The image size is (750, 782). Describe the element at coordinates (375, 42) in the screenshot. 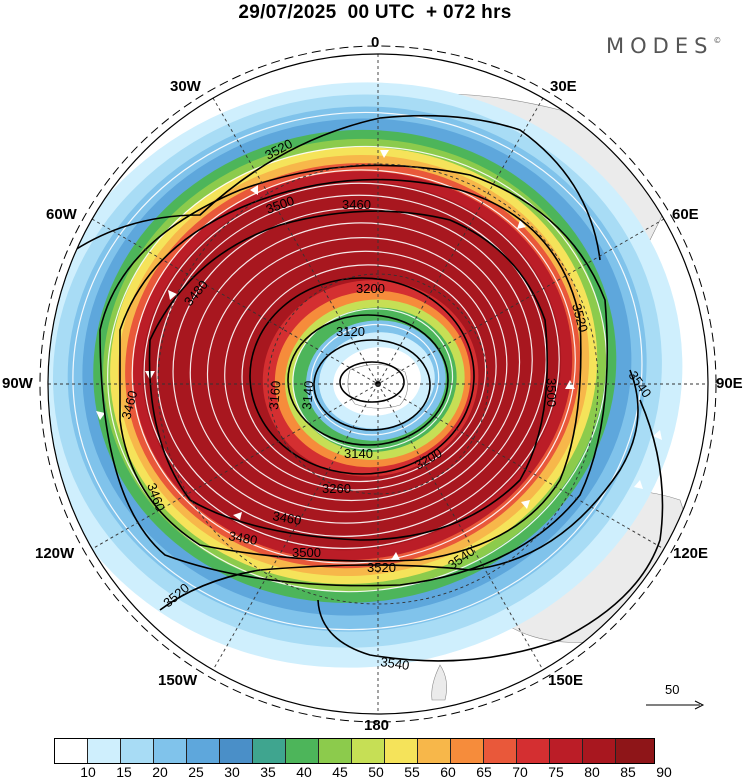

I see `lon-label-0: 0` at that location.